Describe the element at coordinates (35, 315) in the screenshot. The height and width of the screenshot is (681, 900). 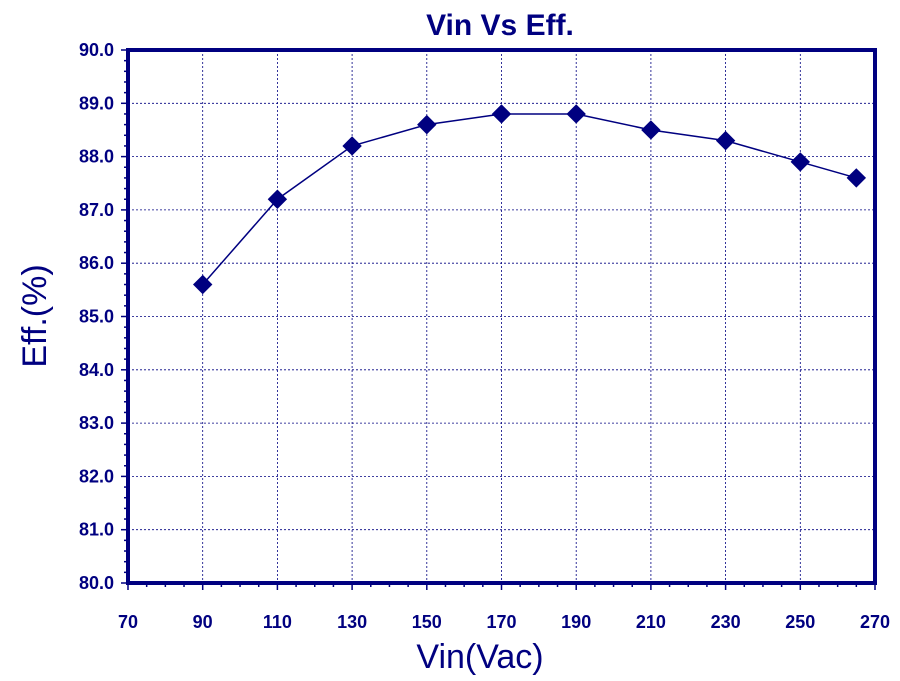
I see `y-axis-label: Eff.(%)` at that location.